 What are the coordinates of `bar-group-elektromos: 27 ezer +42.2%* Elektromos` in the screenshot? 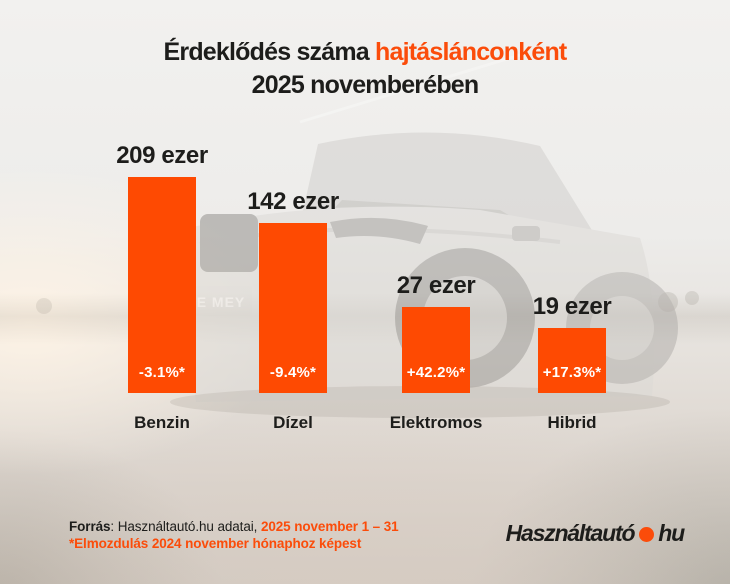 It's located at (436, 353).